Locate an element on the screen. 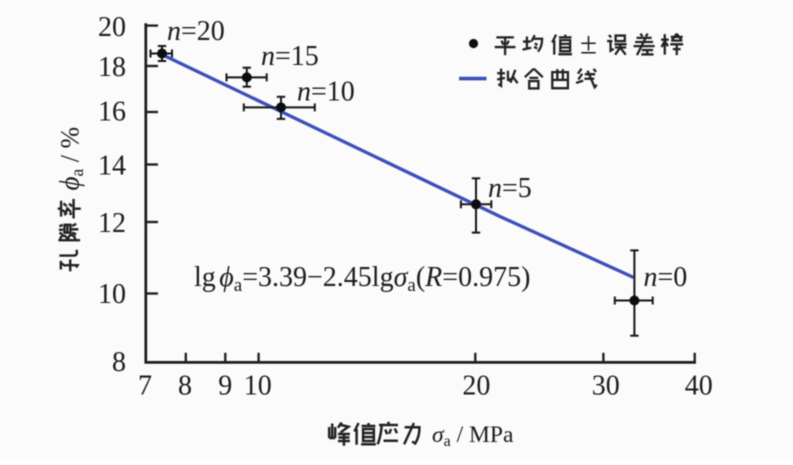 The height and width of the screenshot is (465, 793). svg-text: 30 is located at coordinates (606, 386).